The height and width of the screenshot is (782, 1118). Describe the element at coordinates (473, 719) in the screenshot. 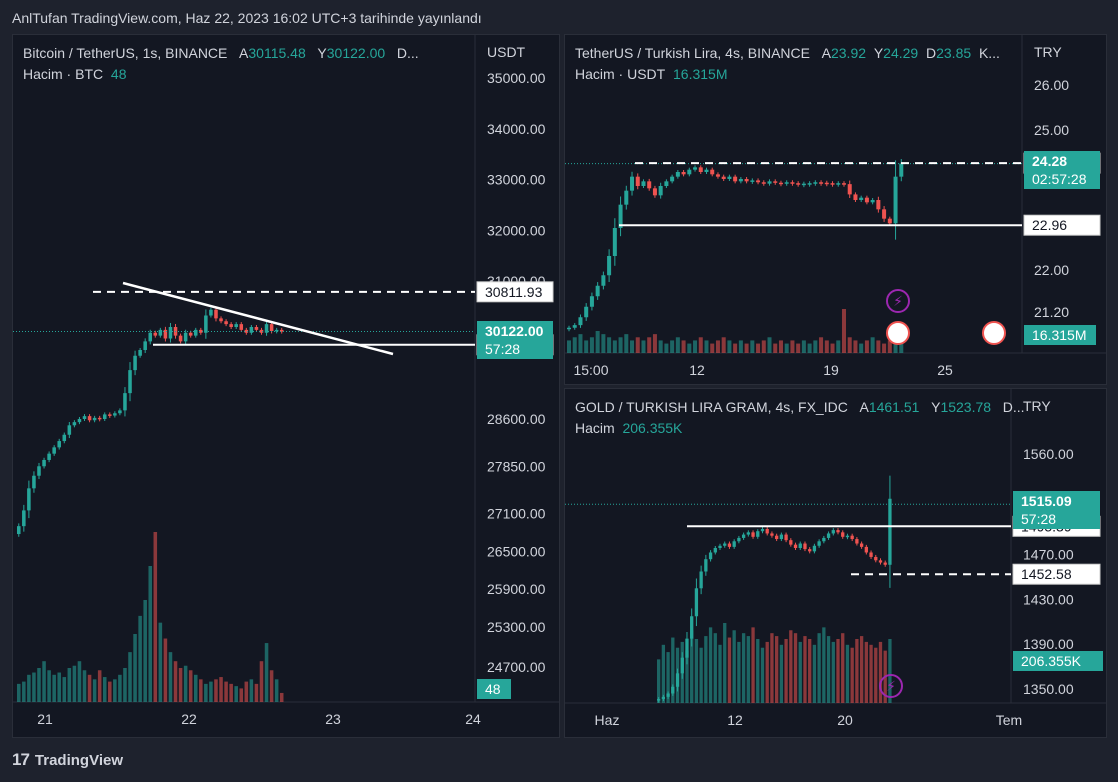

I see `btc-x-tick-label: 24` at that location.